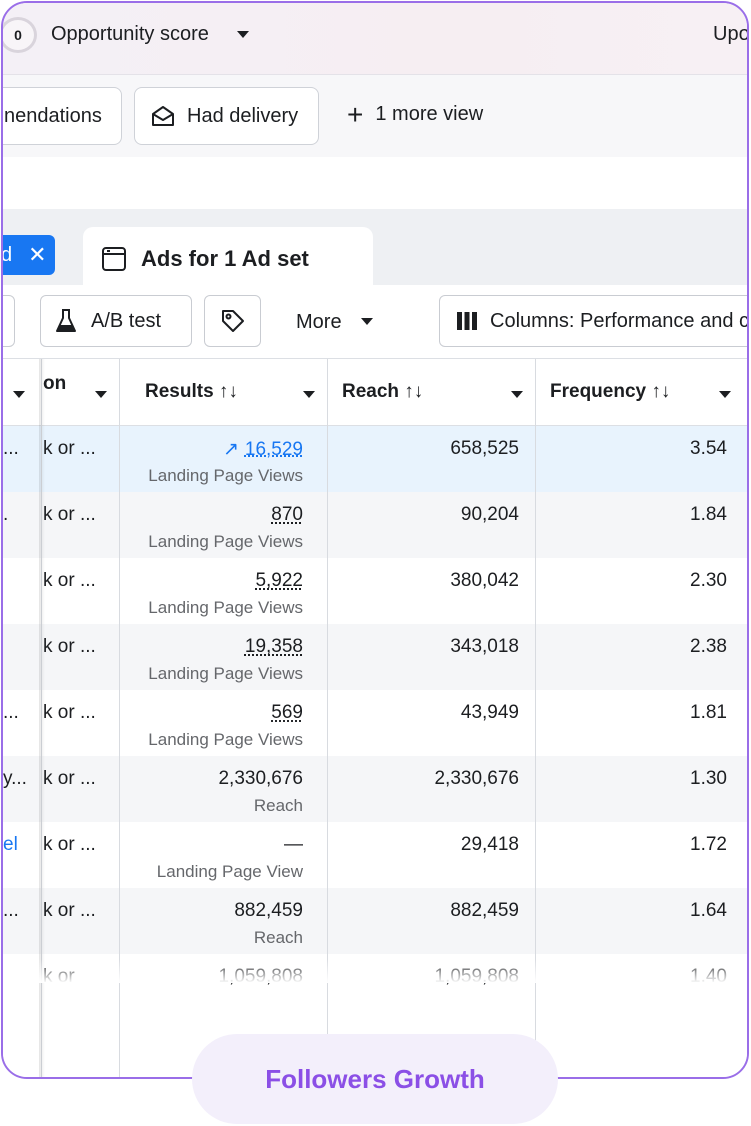 The height and width of the screenshot is (1126, 751). What do you see at coordinates (708, 844) in the screenshot?
I see `frequency-value: 1.72` at bounding box center [708, 844].